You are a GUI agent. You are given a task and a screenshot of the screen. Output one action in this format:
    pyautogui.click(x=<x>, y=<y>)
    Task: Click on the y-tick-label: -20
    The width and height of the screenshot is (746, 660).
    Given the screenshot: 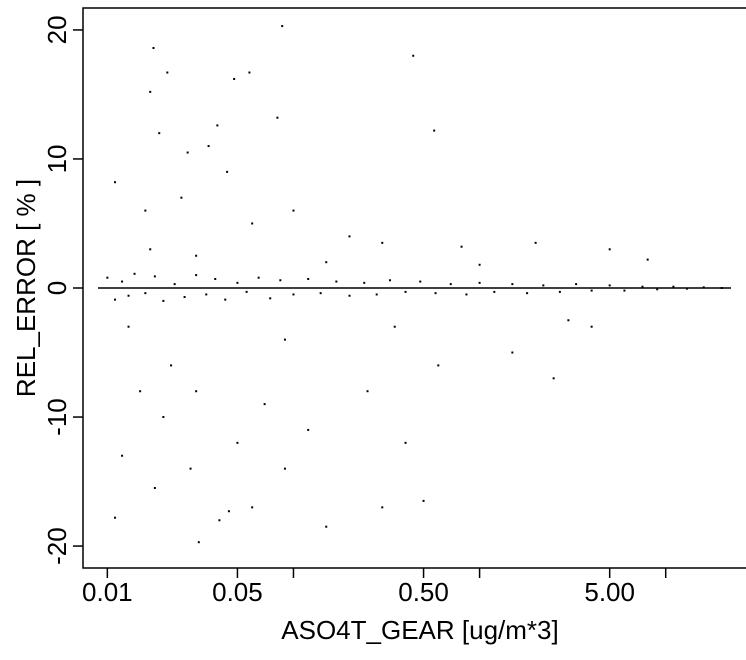 What is the action you would take?
    pyautogui.click(x=57, y=546)
    